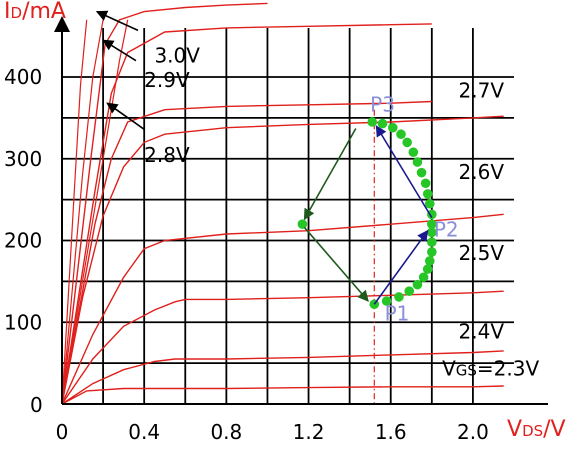 The image size is (575, 475). I want to click on x-tick-label: 0.4, so click(144, 432).